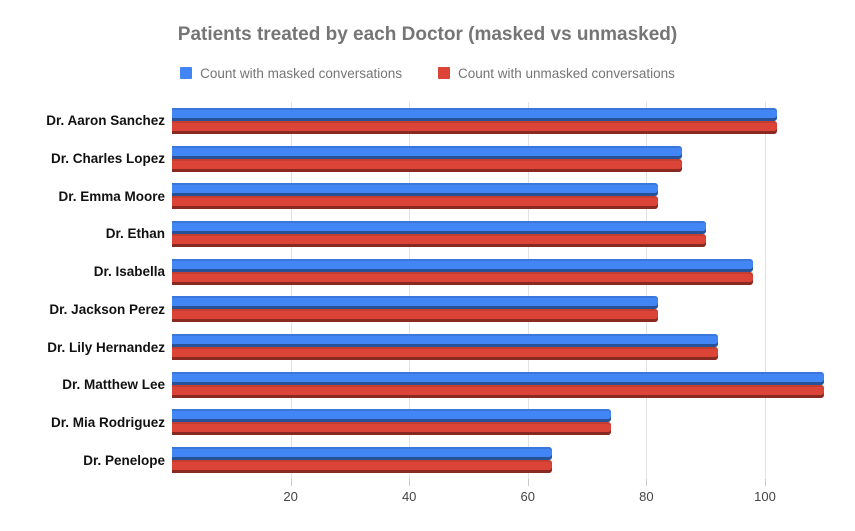 The image size is (855, 531). I want to click on chart-row: Dr. Jackson Perez, so click(427, 310).